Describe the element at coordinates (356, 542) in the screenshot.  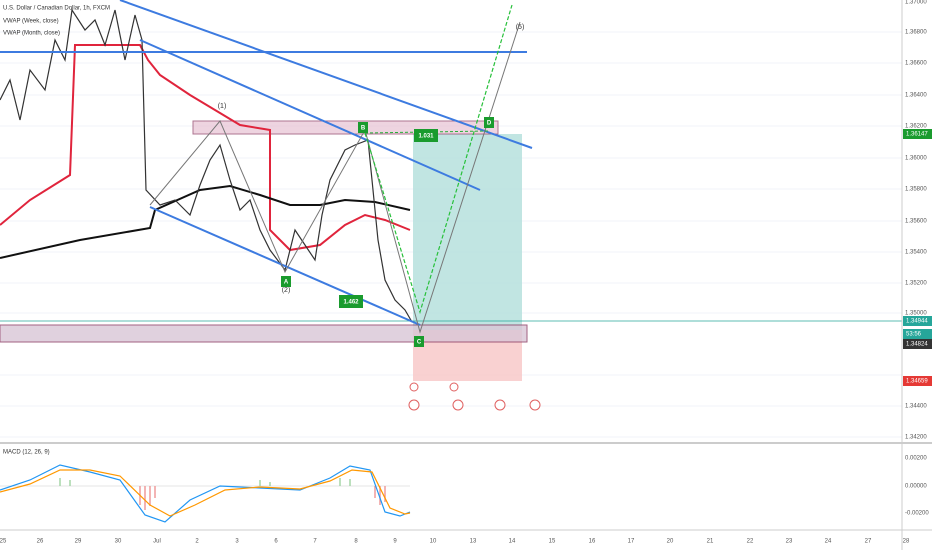
I see `date-label: 8` at that location.